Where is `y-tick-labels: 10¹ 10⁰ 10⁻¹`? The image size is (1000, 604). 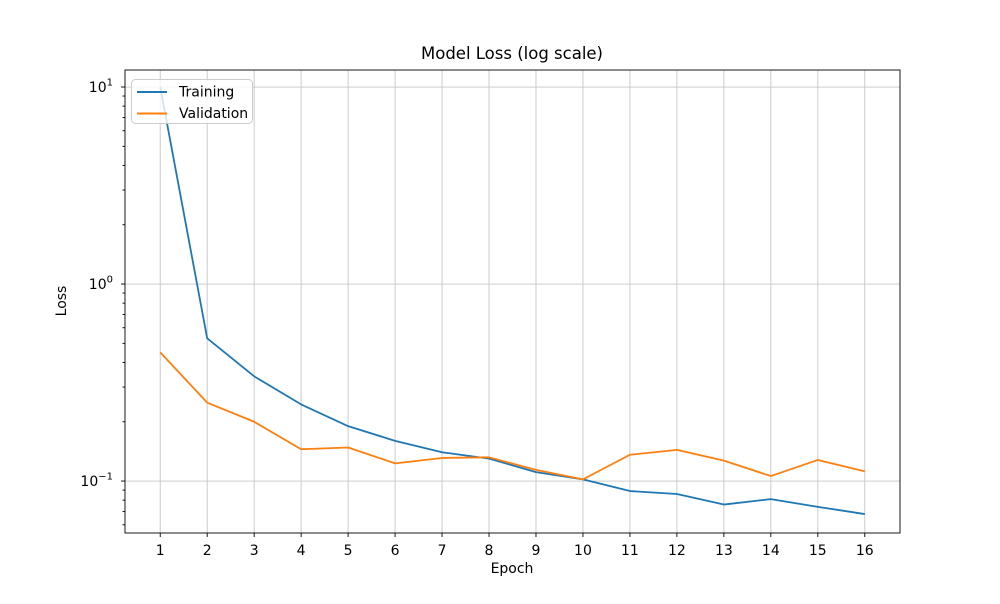 y-tick-labels: 10¹ 10⁰ 10⁻¹ is located at coordinates (96, 284).